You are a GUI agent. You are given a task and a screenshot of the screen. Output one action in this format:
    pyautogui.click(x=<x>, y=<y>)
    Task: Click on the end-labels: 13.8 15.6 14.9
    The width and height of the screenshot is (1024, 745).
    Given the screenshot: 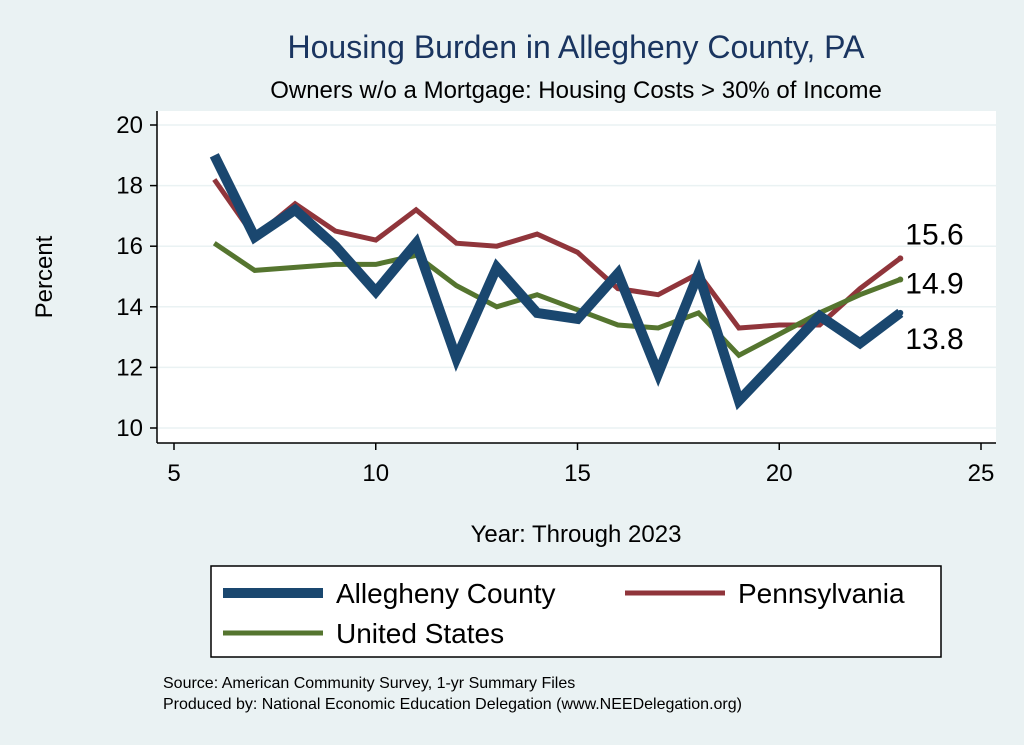 What is the action you would take?
    pyautogui.click(x=934, y=287)
    